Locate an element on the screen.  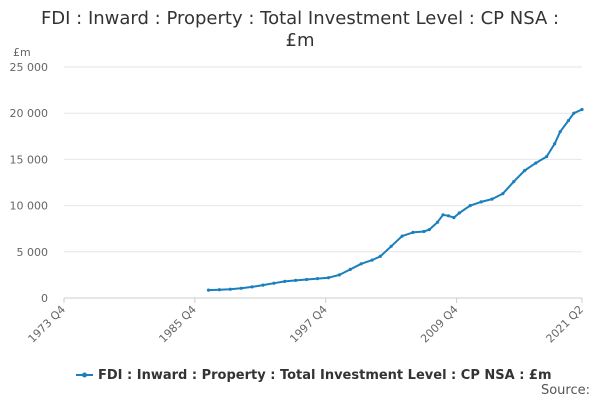
source-label: Source: is located at coordinates (565, 390).